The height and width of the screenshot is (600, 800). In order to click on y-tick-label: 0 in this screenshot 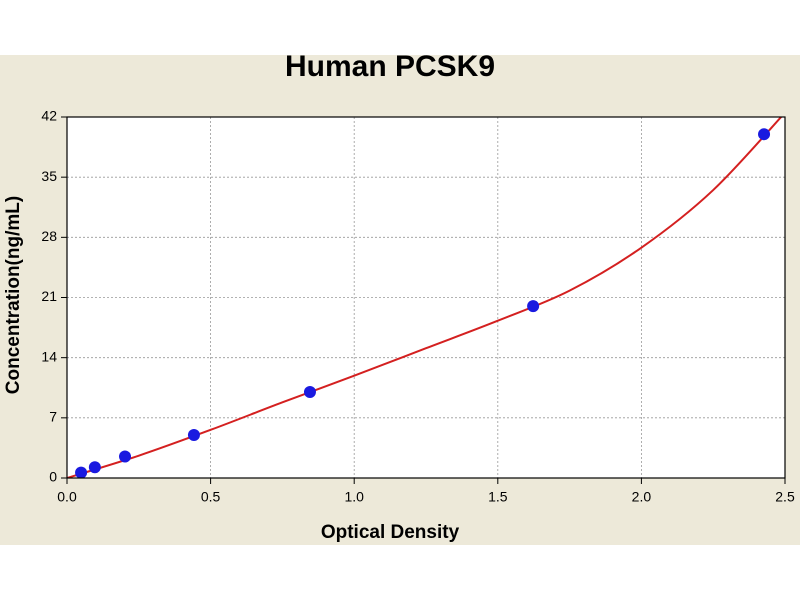, I will do `click(53, 477)`.